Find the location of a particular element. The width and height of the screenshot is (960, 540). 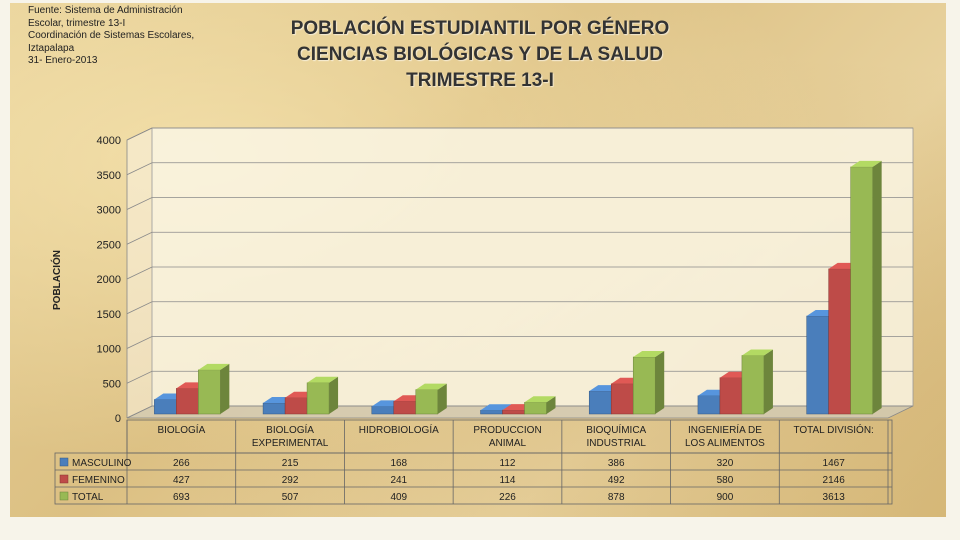

data-label: 900 is located at coordinates (725, 497).